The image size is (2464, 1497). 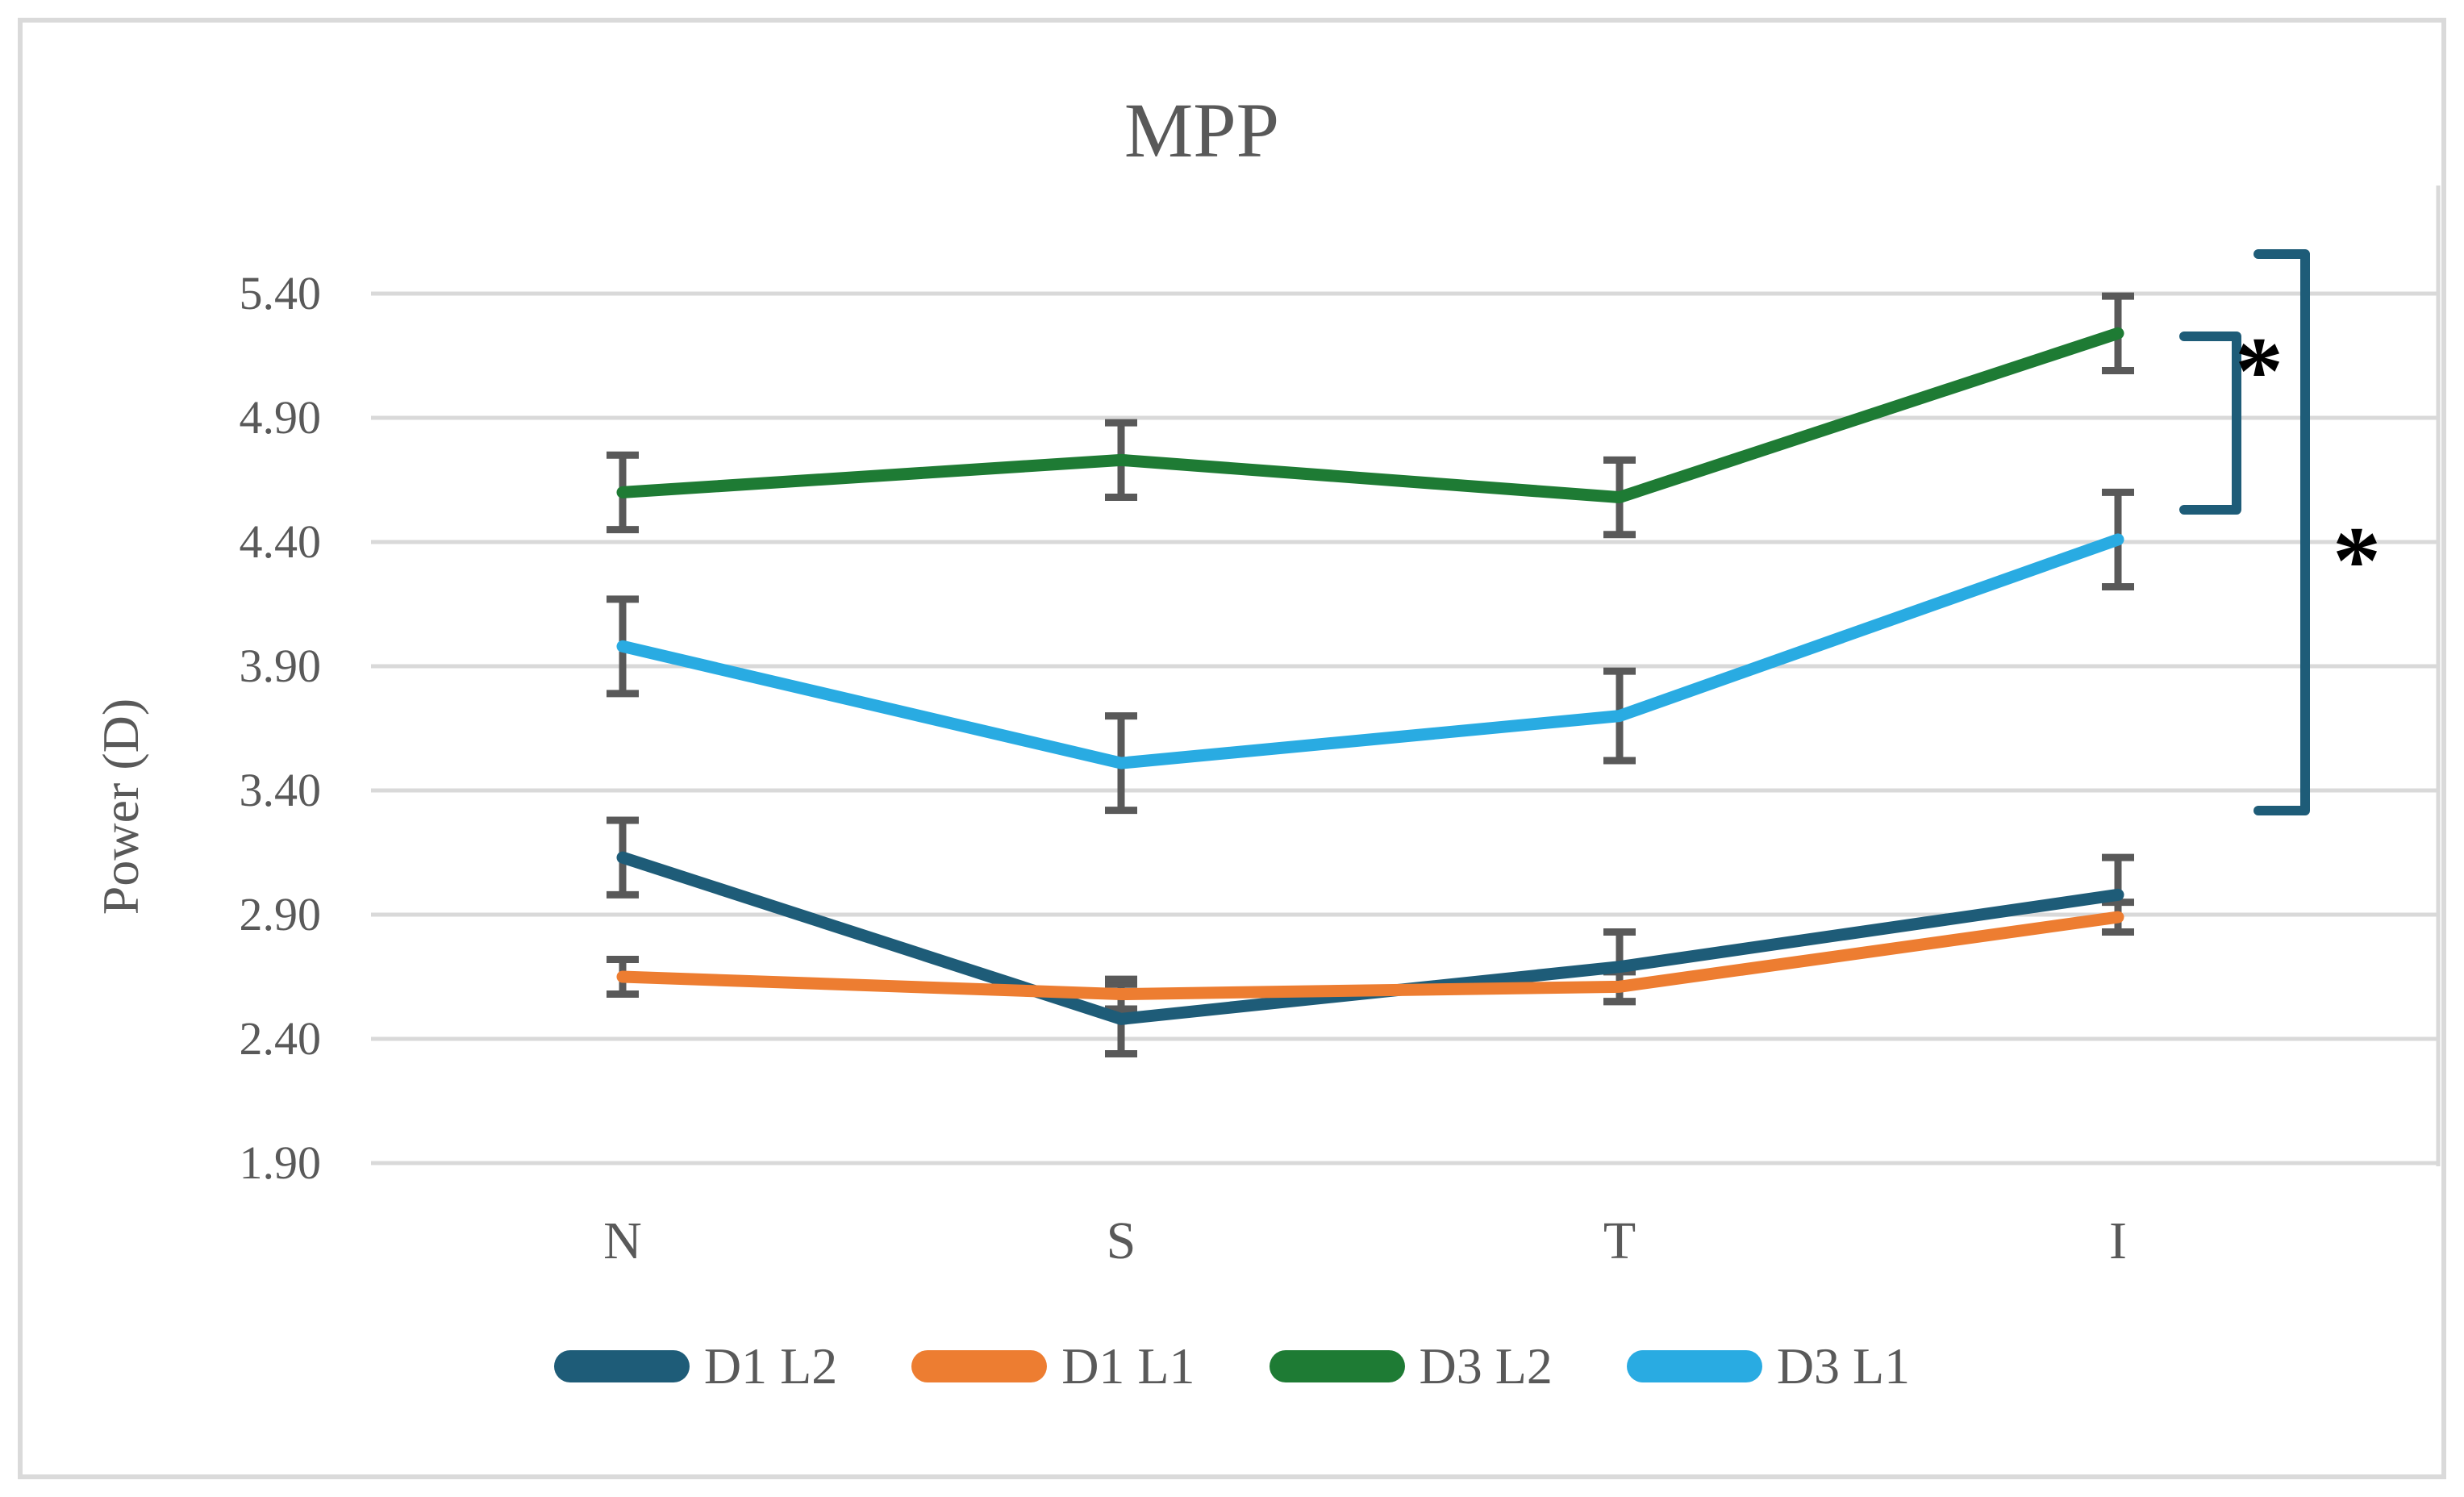 I want to click on y-tick-label: 4.90, so click(x=280, y=417).